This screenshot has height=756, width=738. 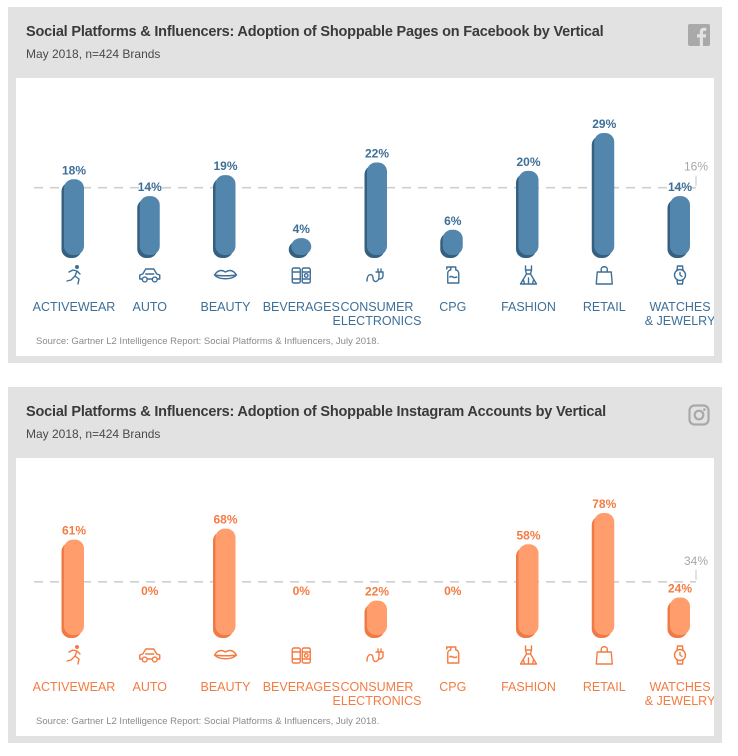 What do you see at coordinates (528, 535) in the screenshot?
I see `data-label: 58%` at bounding box center [528, 535].